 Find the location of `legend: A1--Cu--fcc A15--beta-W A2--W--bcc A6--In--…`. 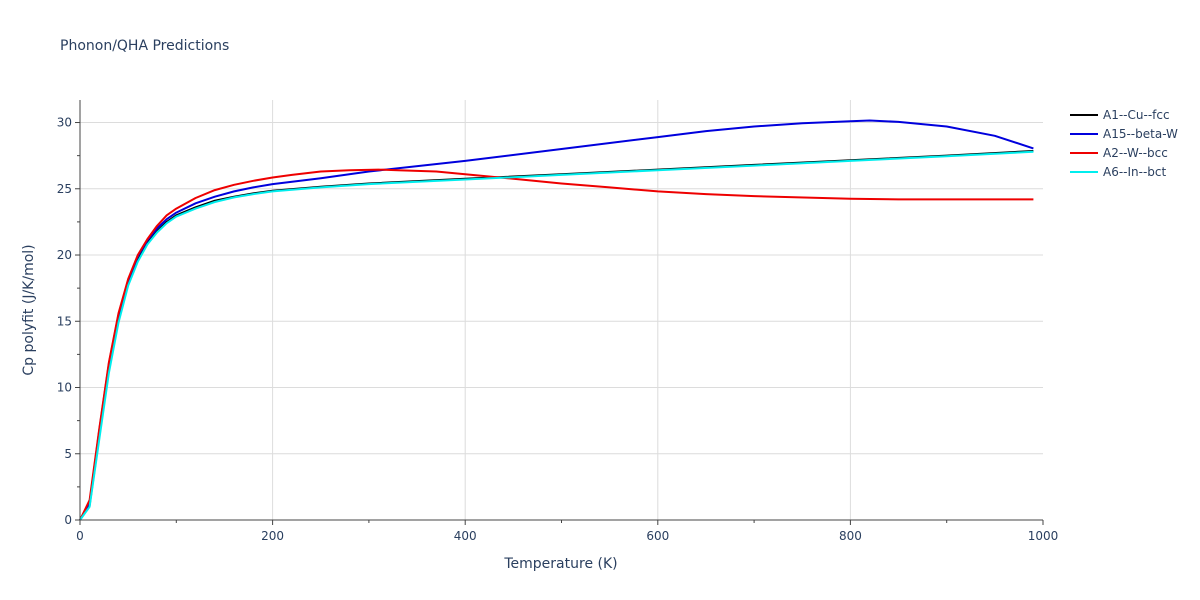

legend: A1--Cu--fcc A15--beta-W A2--W--bcc A6--In--… is located at coordinates (1124, 143).